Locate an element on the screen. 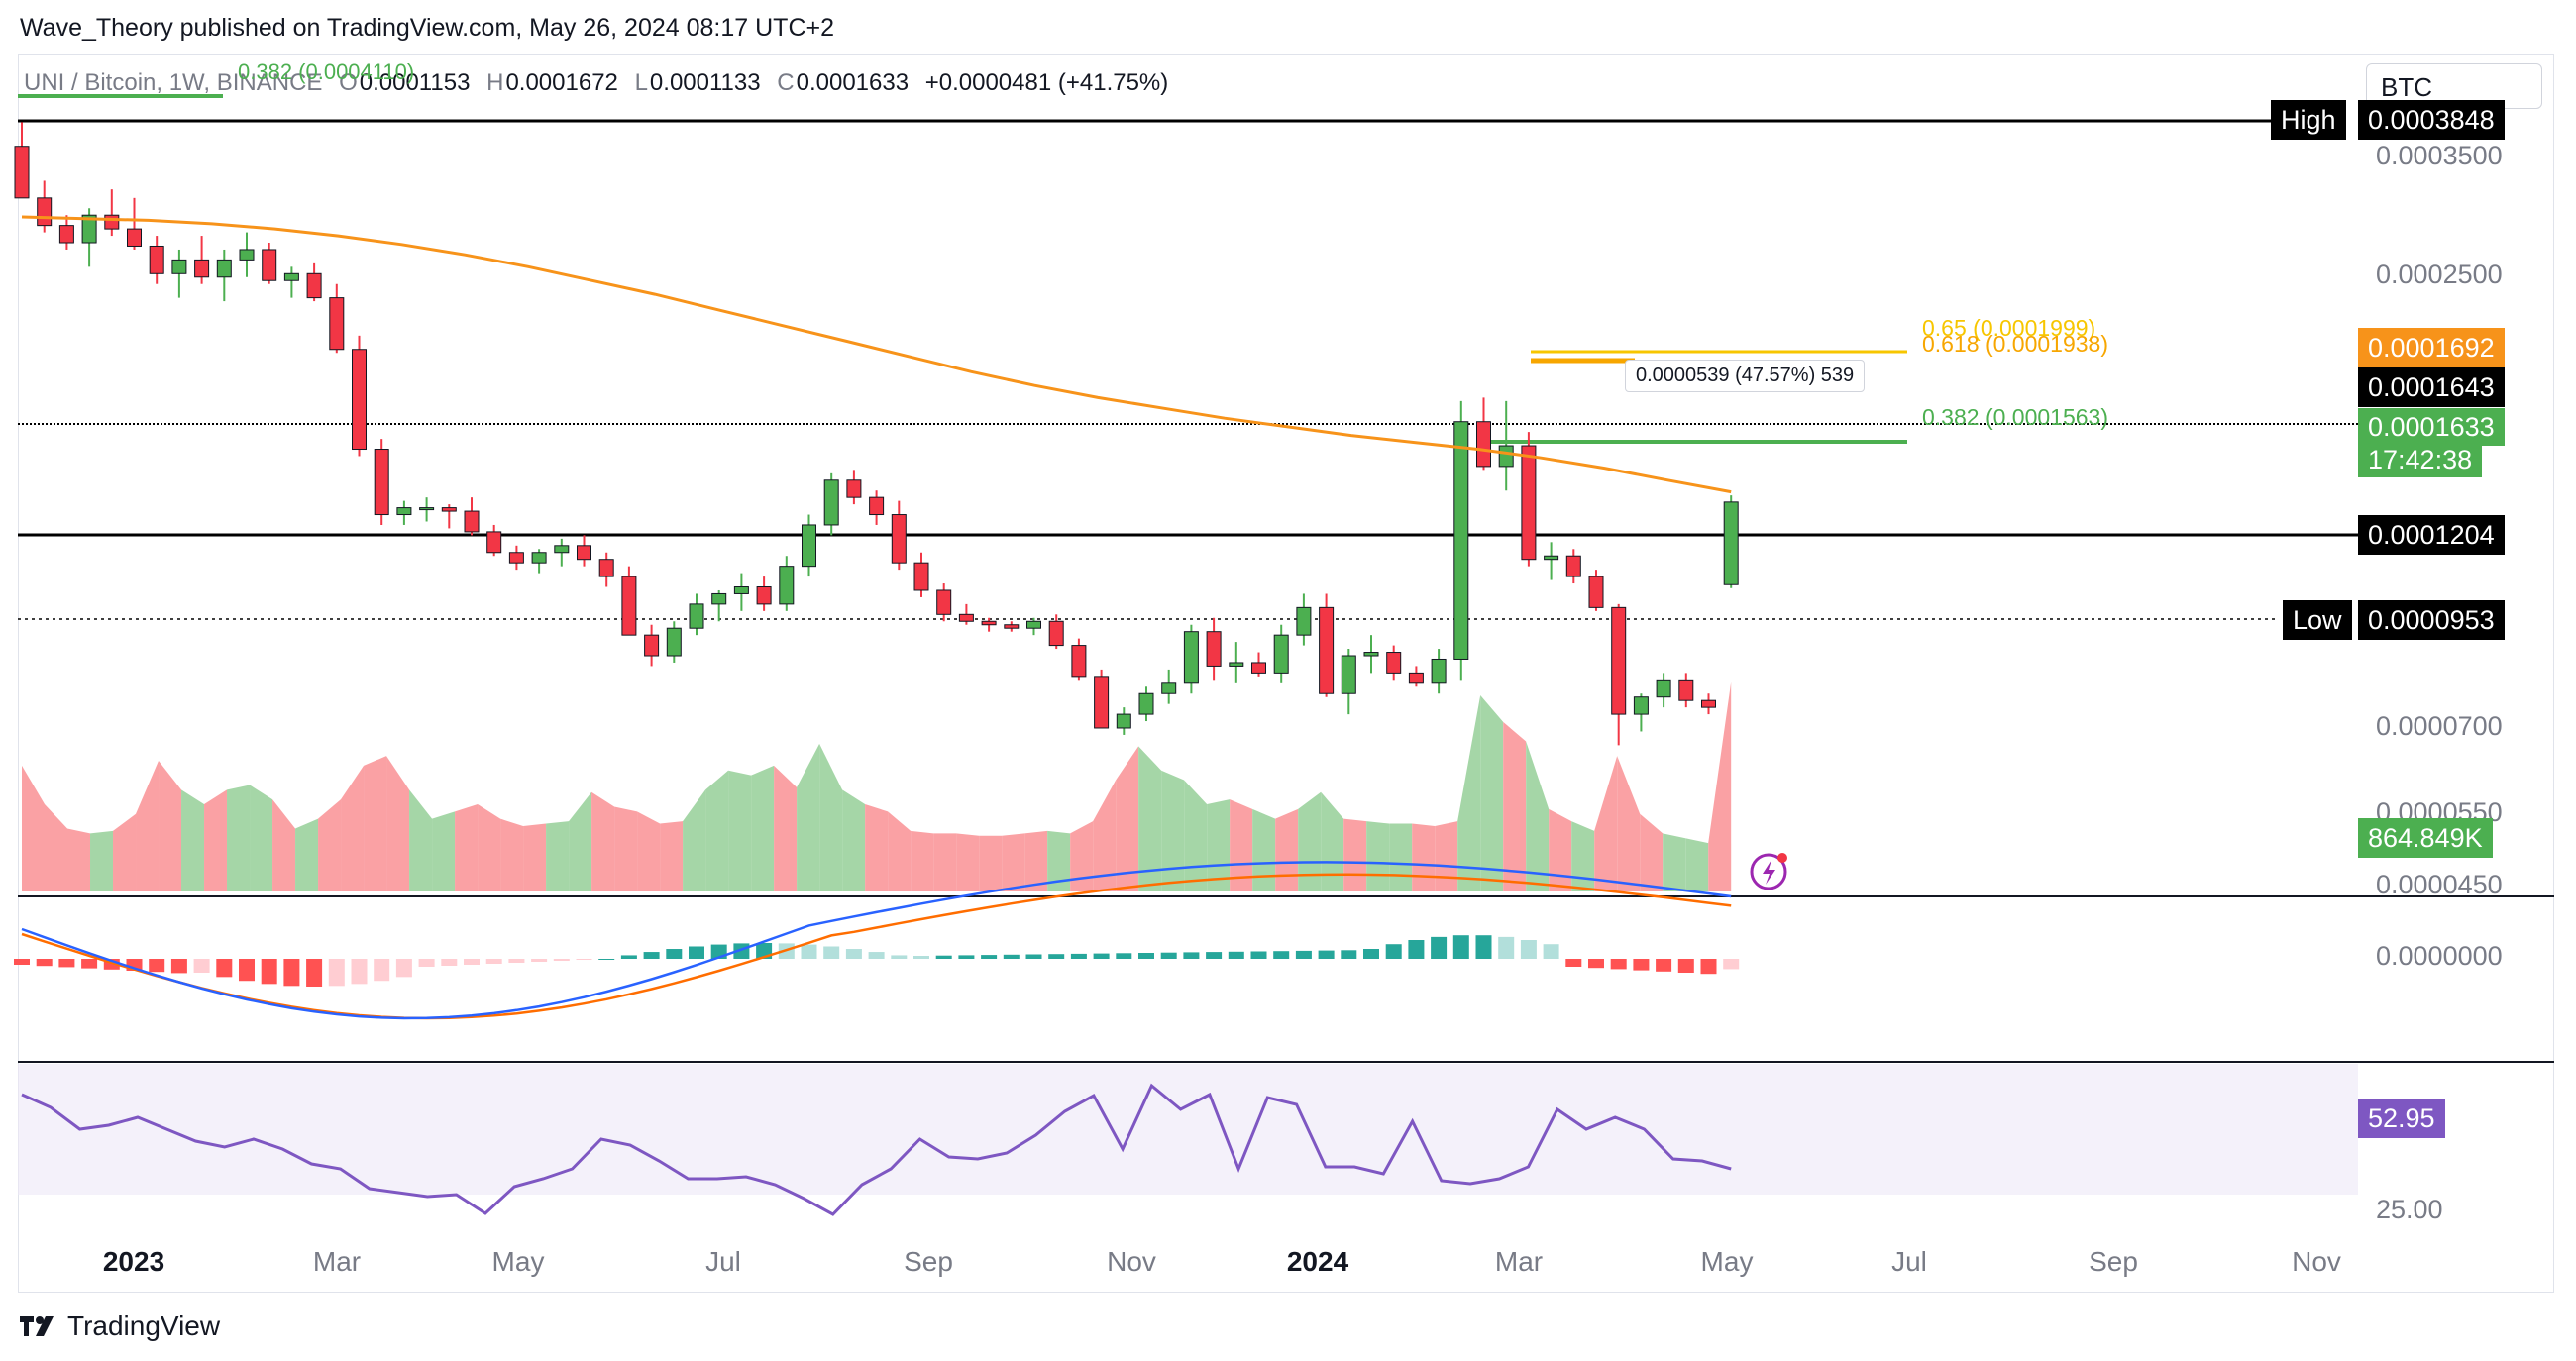 This screenshot has width=2576, height=1361. close-value: 0.0001633 is located at coordinates (853, 82).